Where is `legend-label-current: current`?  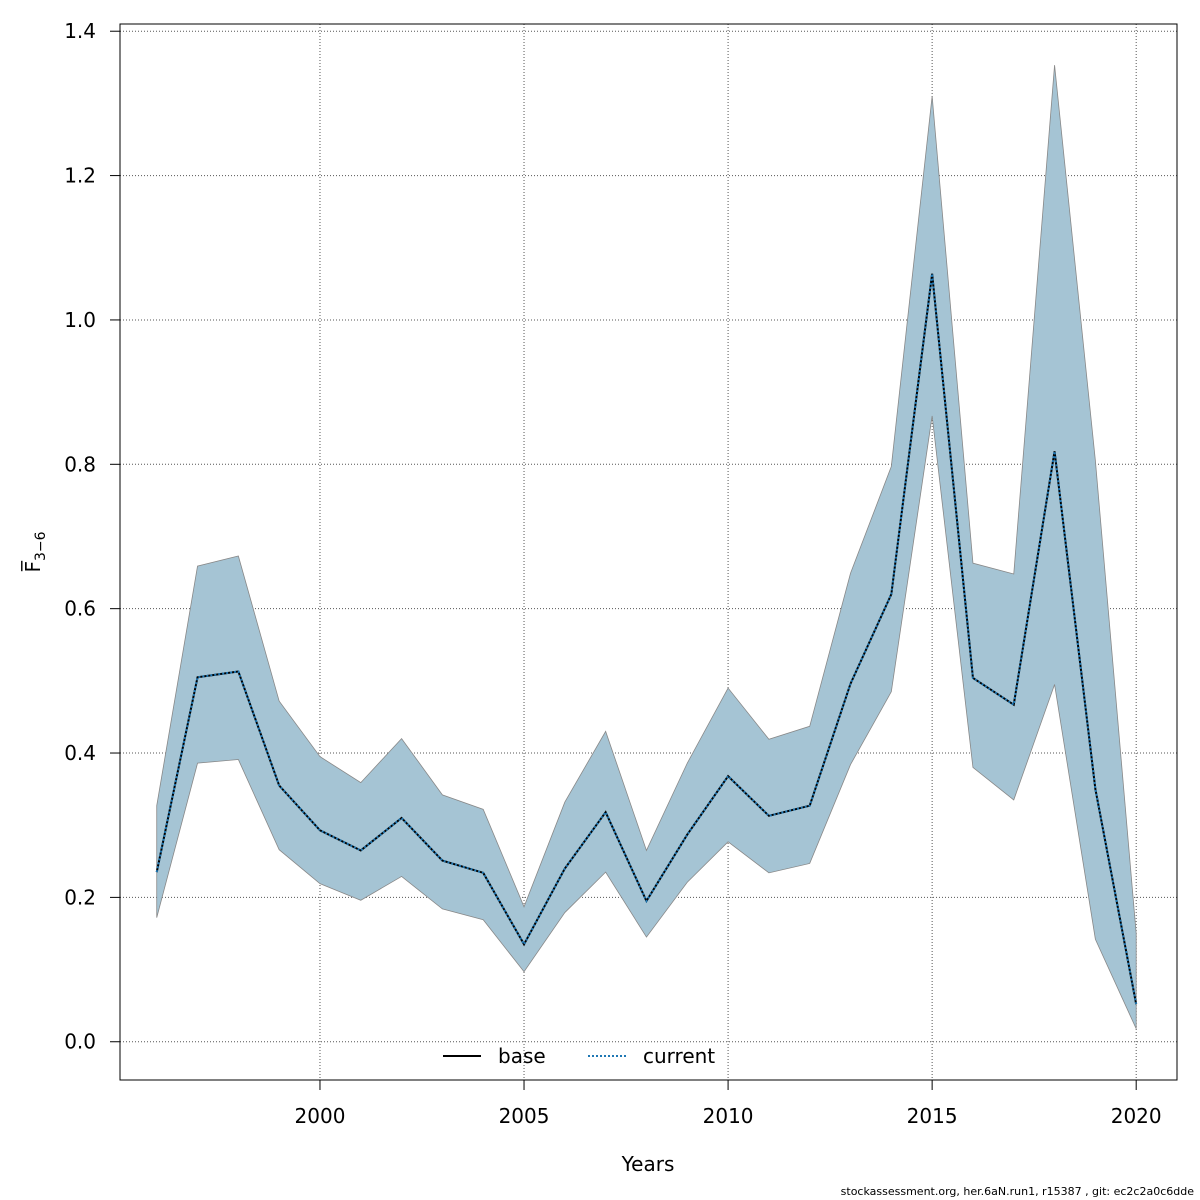
legend-label-current: current is located at coordinates (679, 1056).